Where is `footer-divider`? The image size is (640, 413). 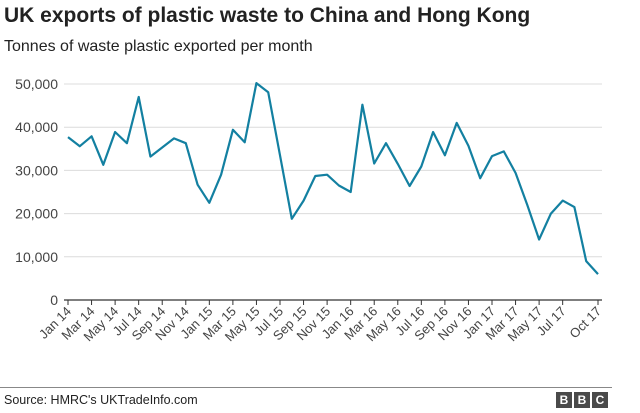 footer-divider is located at coordinates (306, 387).